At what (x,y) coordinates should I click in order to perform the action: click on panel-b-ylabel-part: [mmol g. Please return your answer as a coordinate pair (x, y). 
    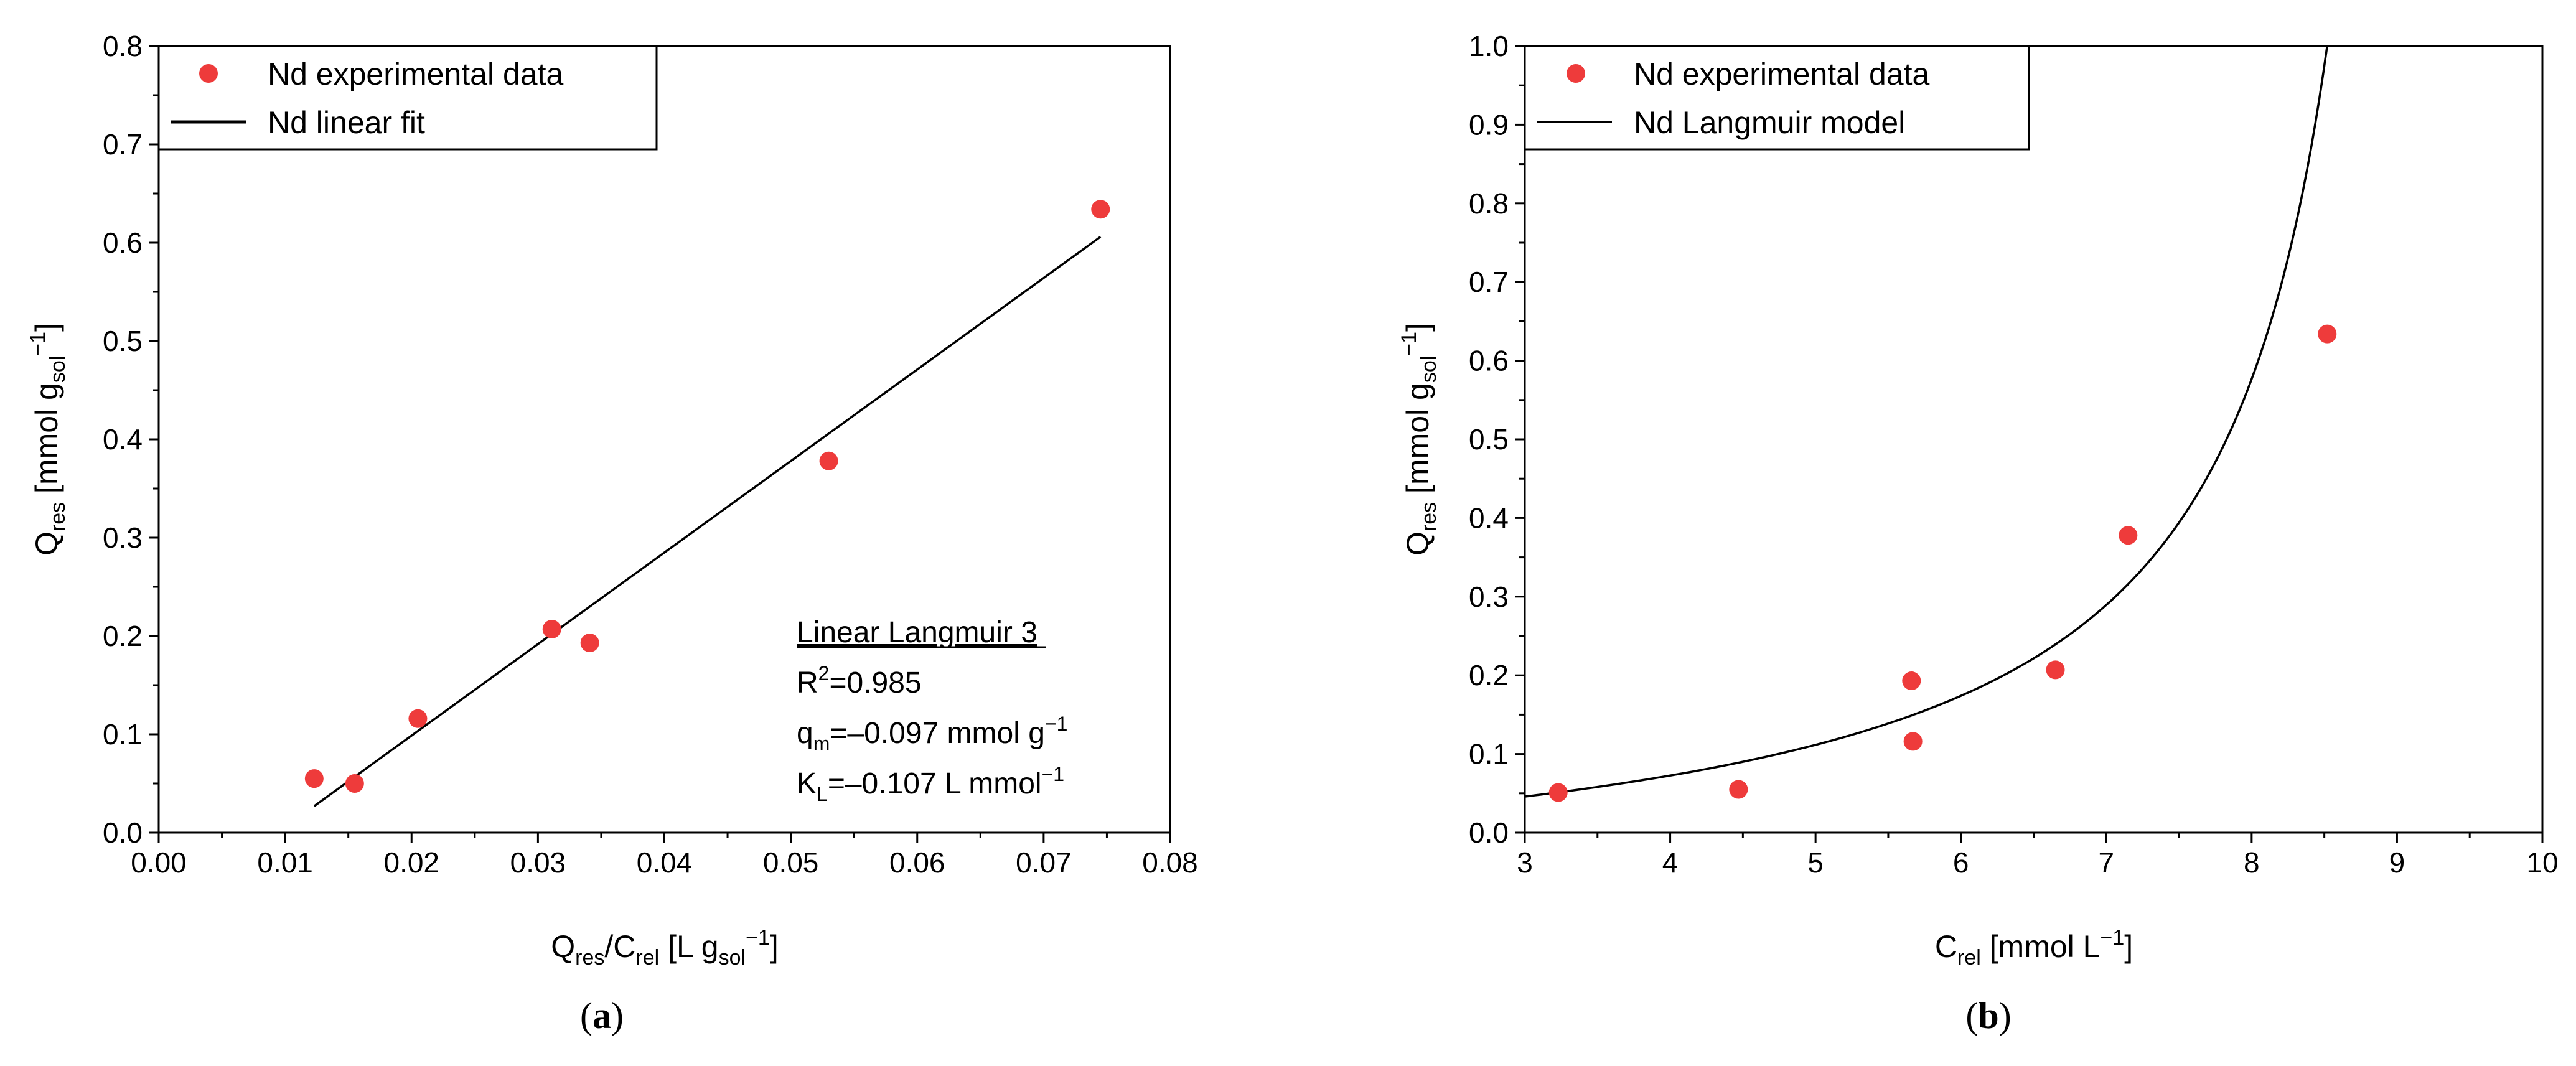
    Looking at the image, I should click on (1417, 442).